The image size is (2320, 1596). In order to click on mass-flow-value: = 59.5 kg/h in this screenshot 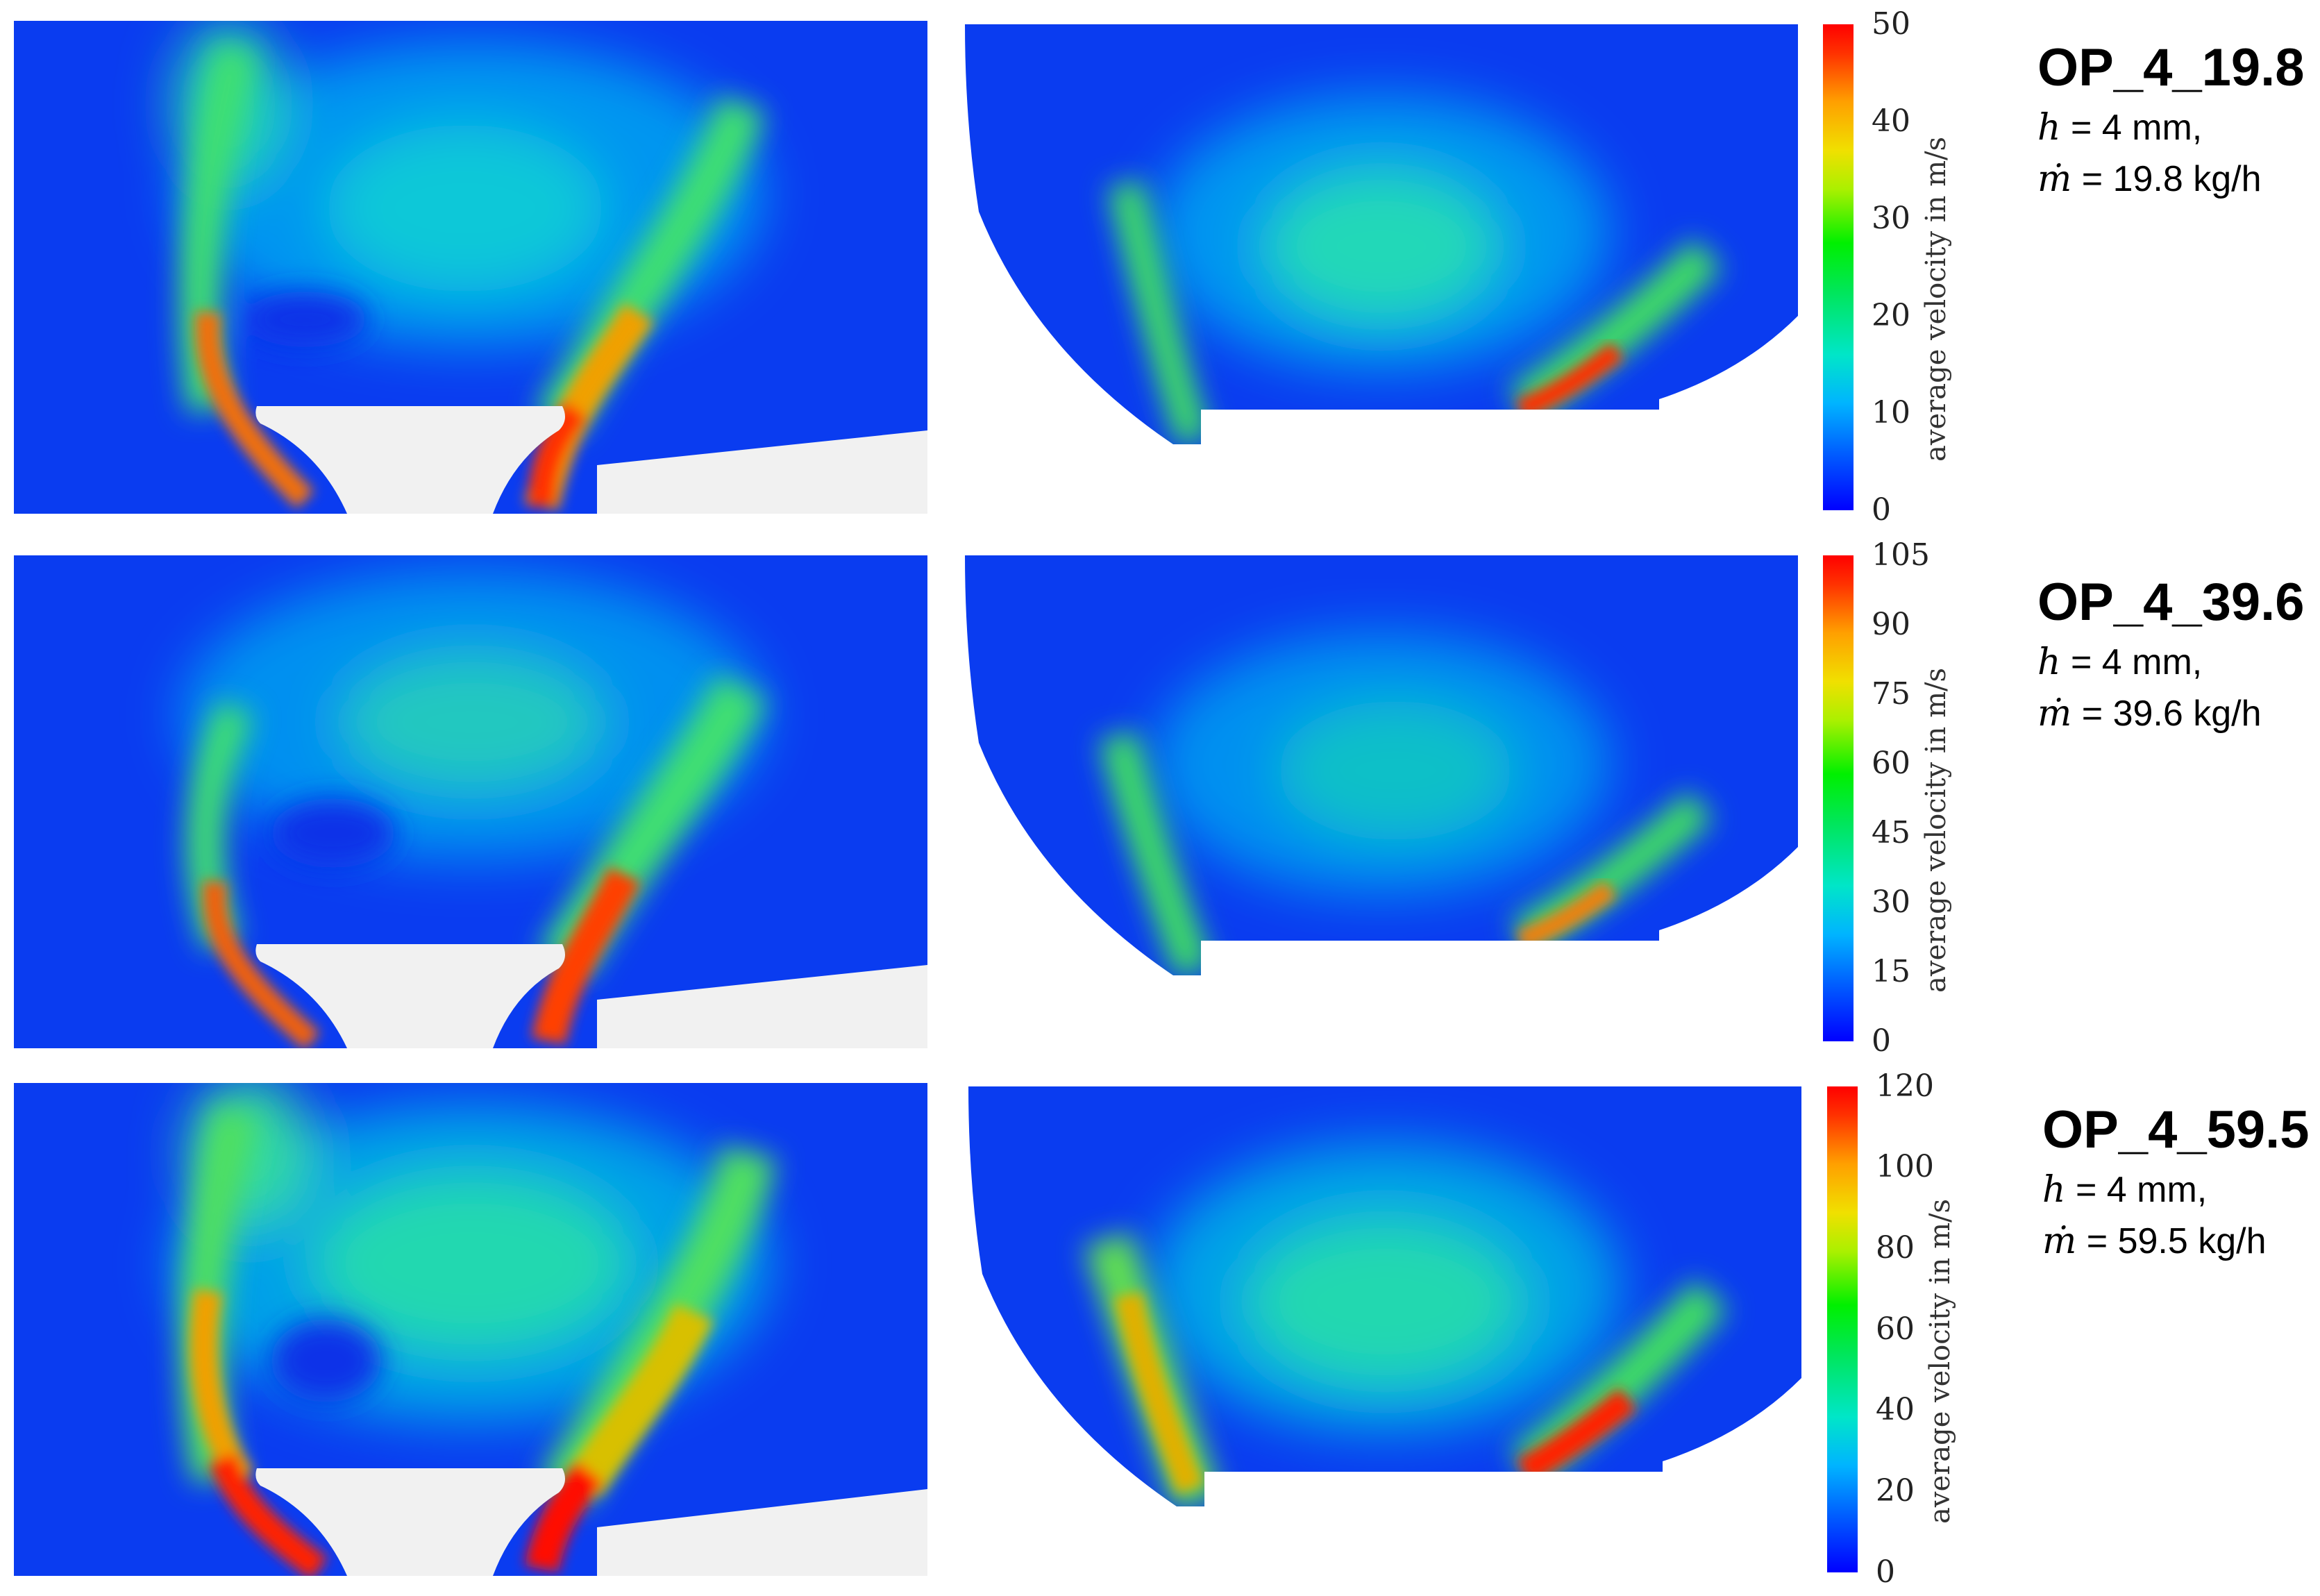, I will do `click(2176, 1241)`.